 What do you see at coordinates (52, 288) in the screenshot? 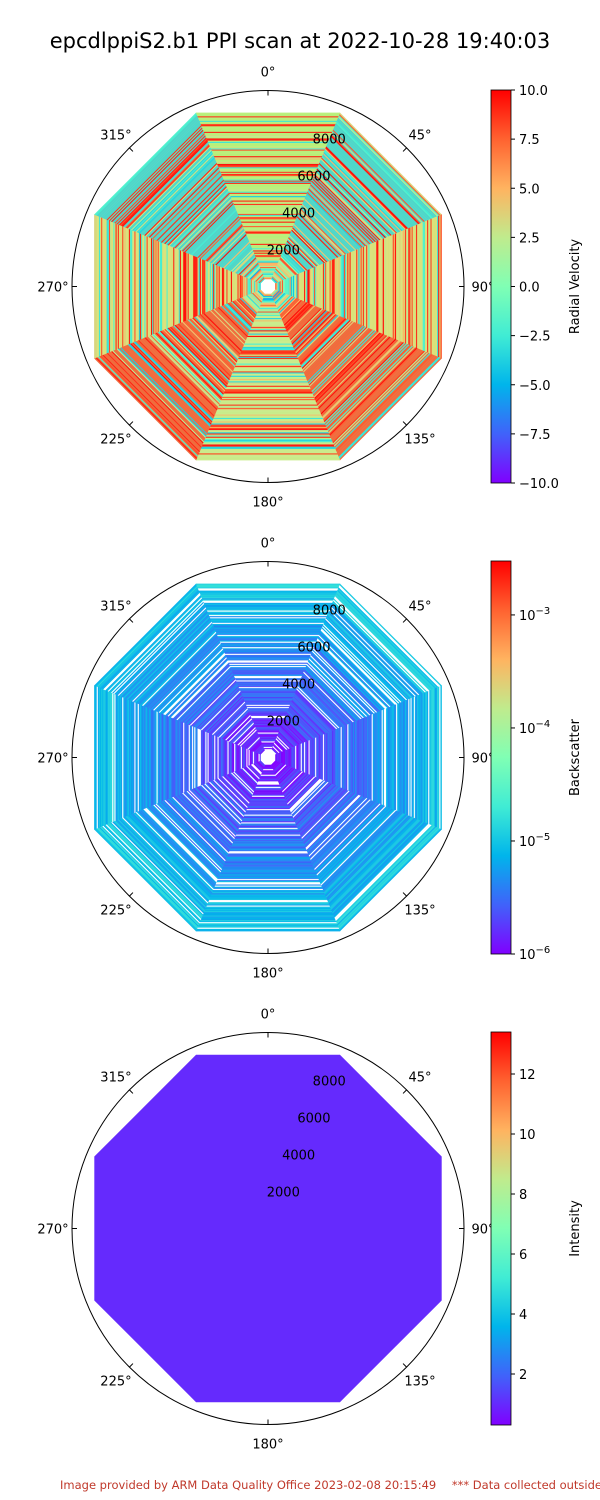
I see `angle-tick-label: 270°` at bounding box center [52, 288].